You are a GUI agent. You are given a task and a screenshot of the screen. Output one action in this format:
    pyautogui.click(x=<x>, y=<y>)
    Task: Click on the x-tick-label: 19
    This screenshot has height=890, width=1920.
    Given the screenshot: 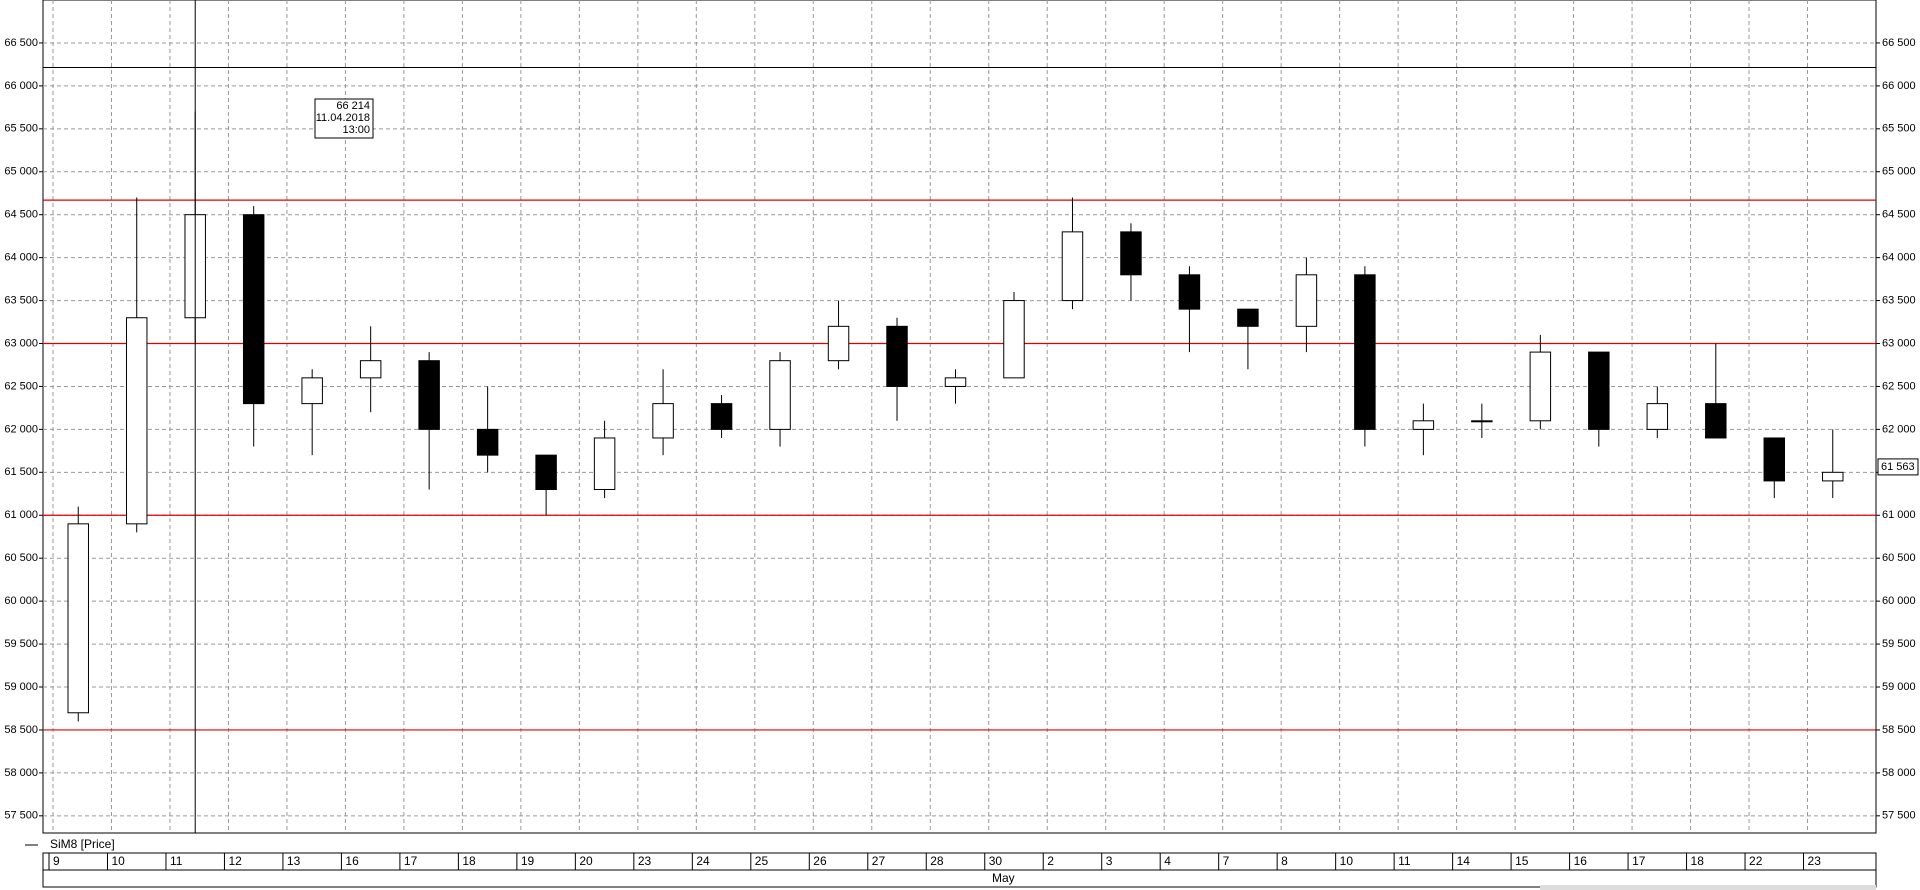 What is the action you would take?
    pyautogui.click(x=528, y=861)
    